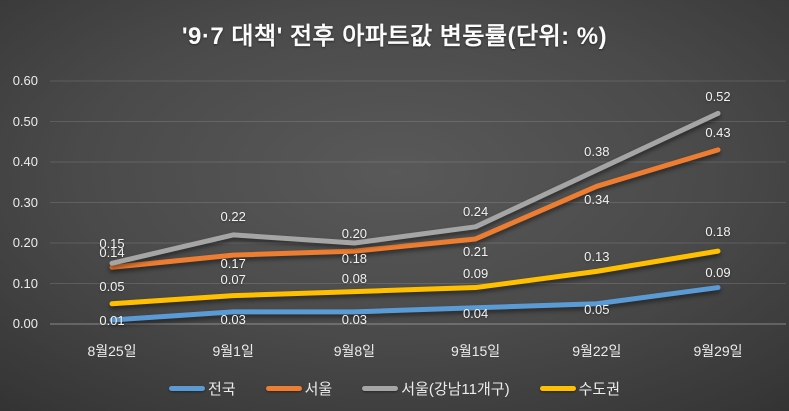  I want to click on y-tick-label: 0.40, so click(25, 161).